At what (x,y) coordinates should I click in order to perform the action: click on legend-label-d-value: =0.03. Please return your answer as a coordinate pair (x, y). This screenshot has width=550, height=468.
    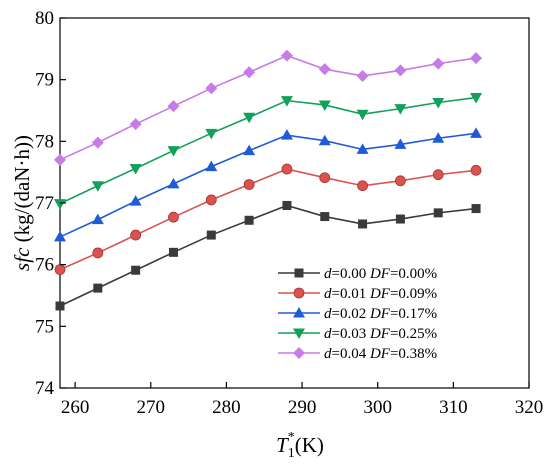
    Looking at the image, I should click on (351, 334).